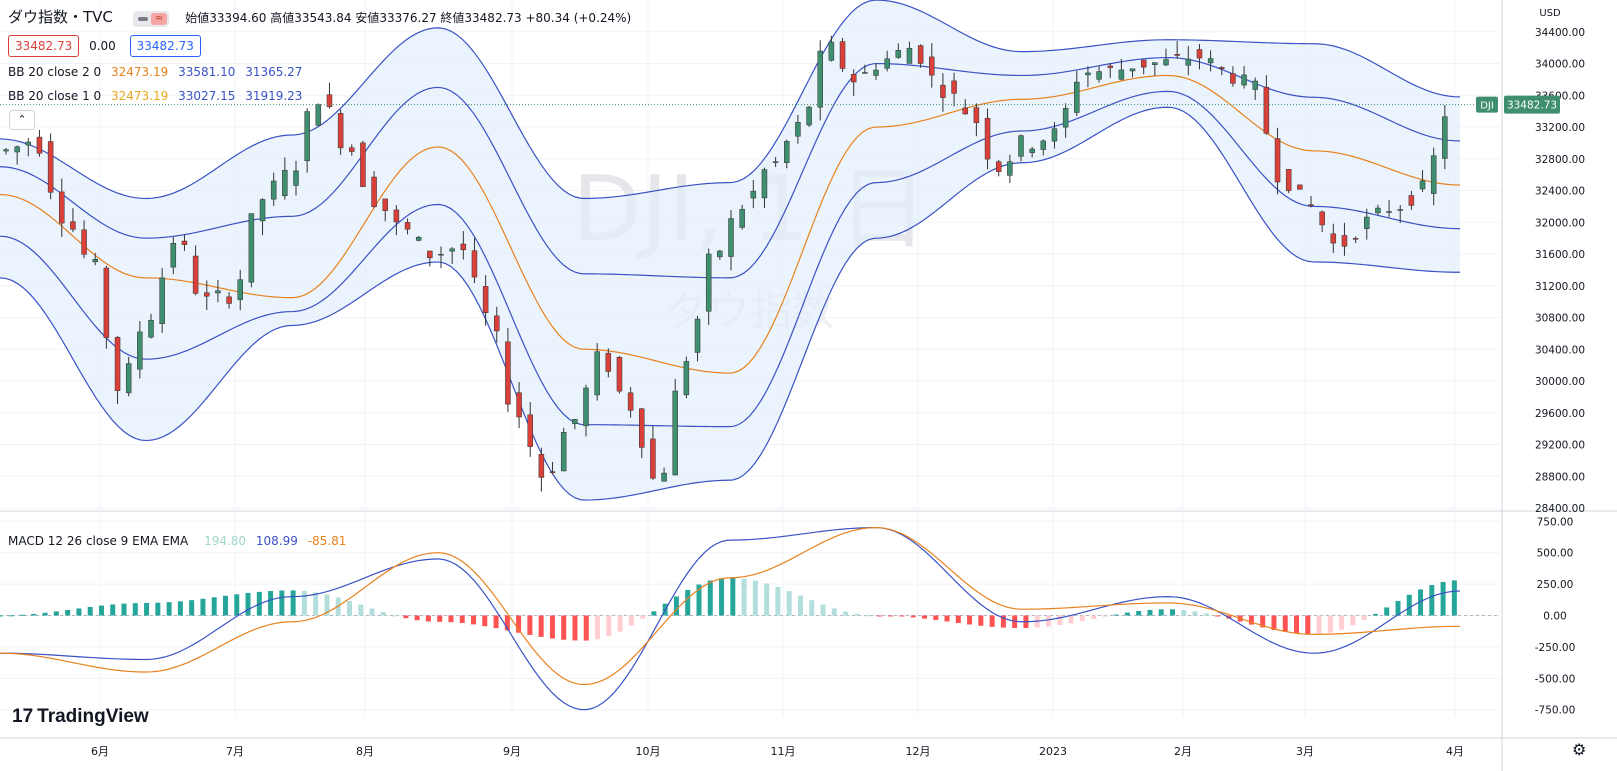 The width and height of the screenshot is (1617, 771). I want to click on symbol-tag-bg, so click(1487, 104).